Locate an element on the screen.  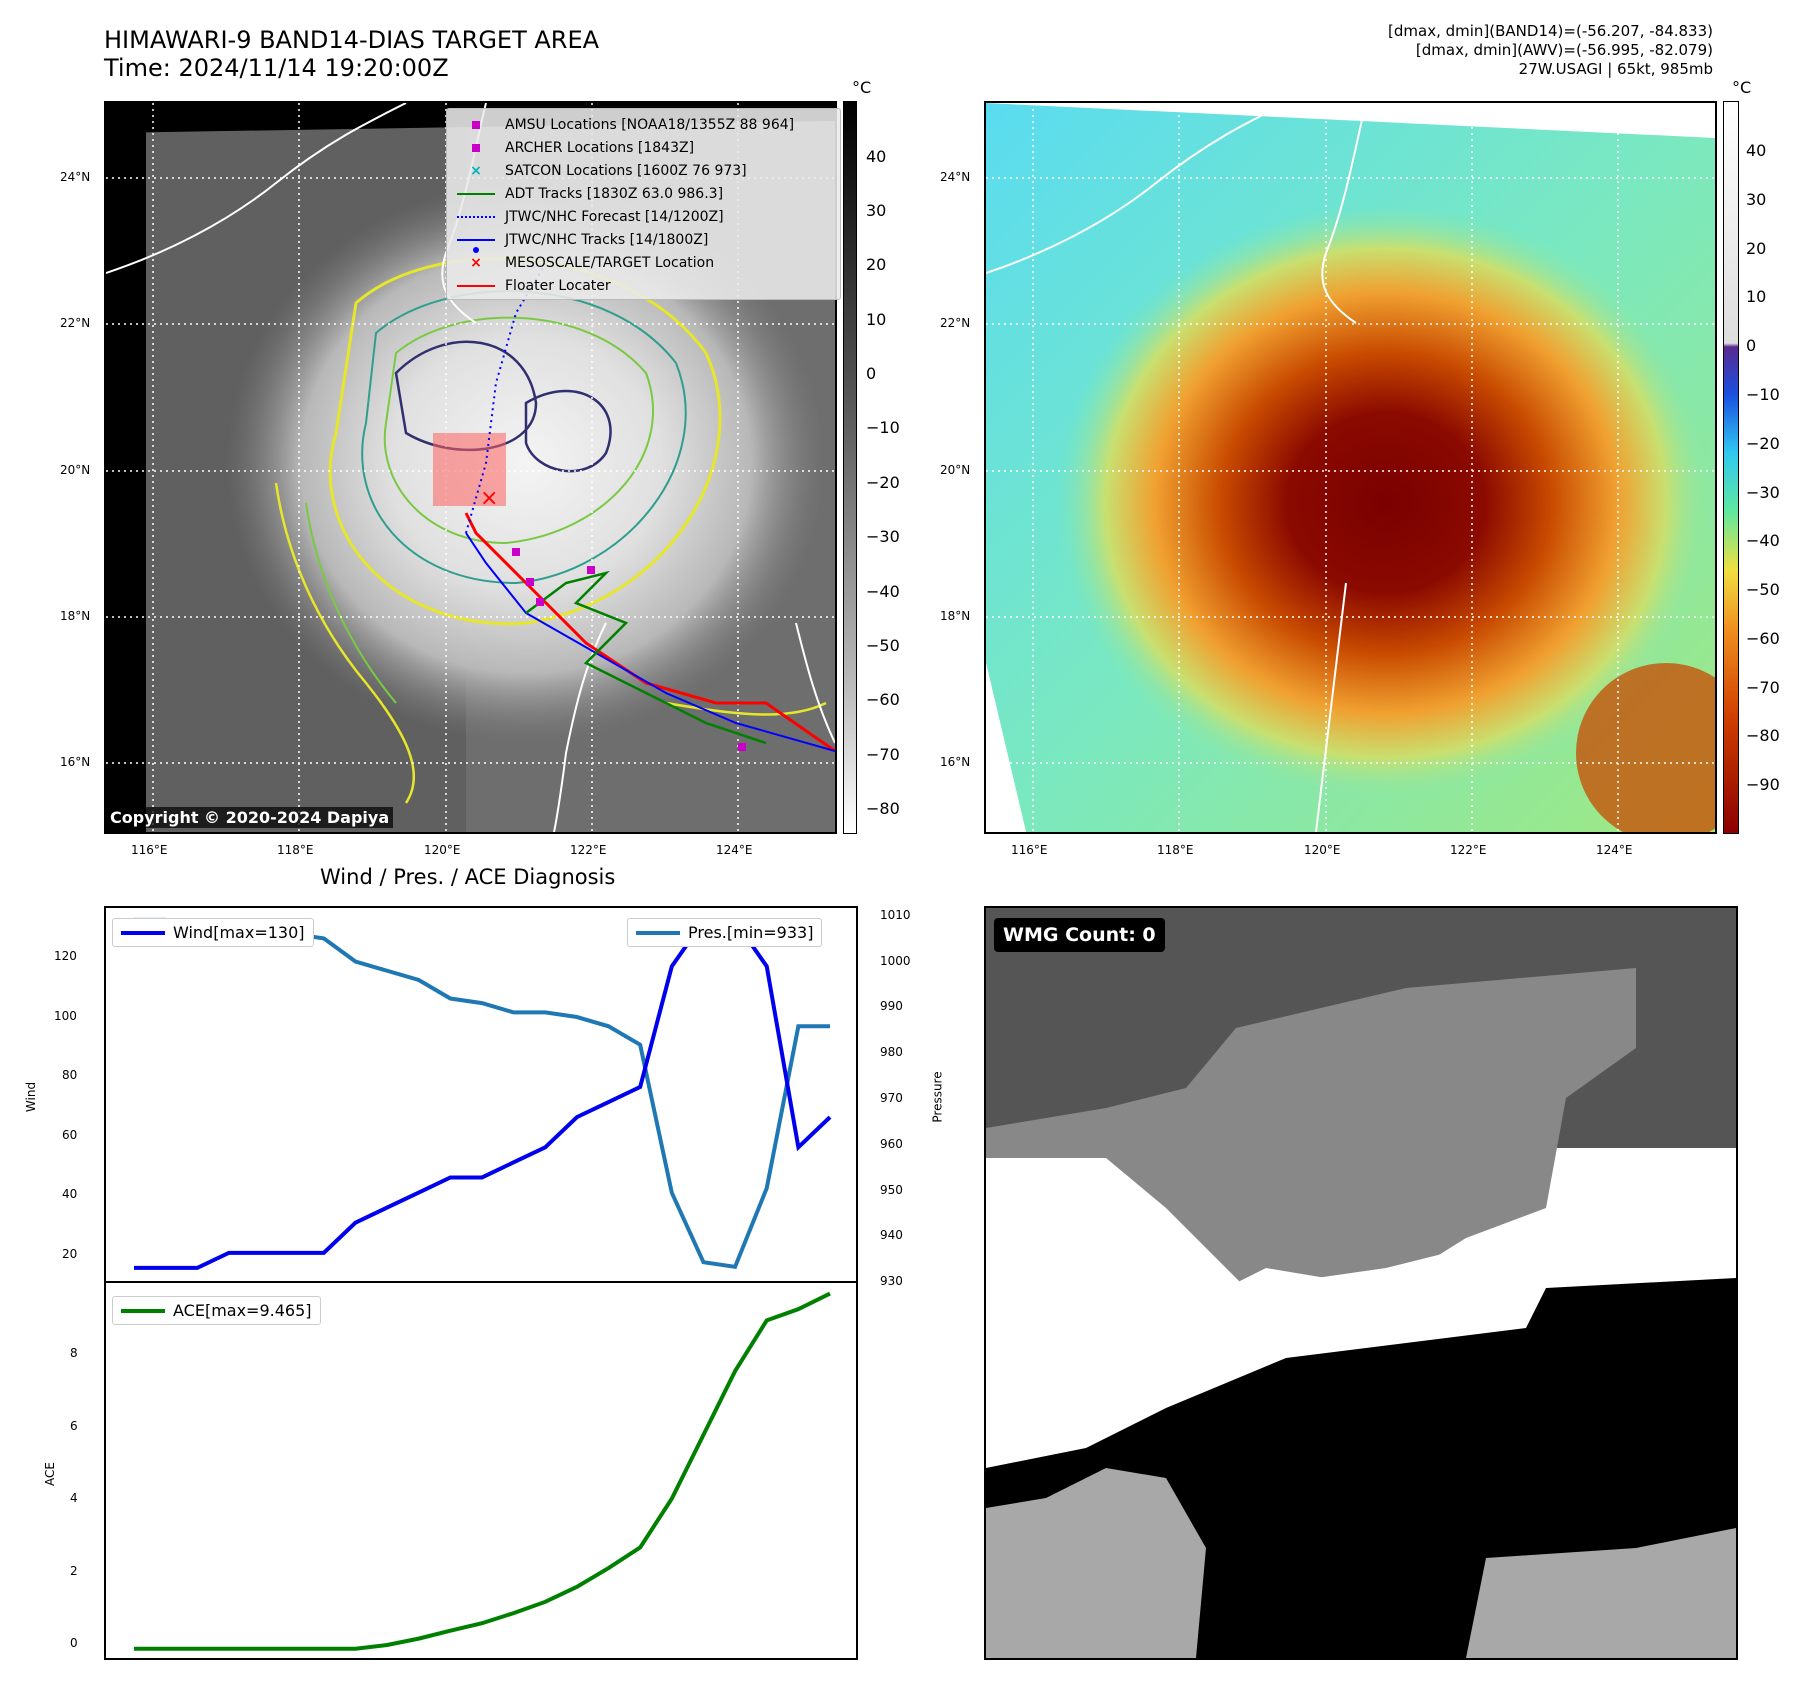
ir-cb-tick: −50 is located at coordinates (883, 645).